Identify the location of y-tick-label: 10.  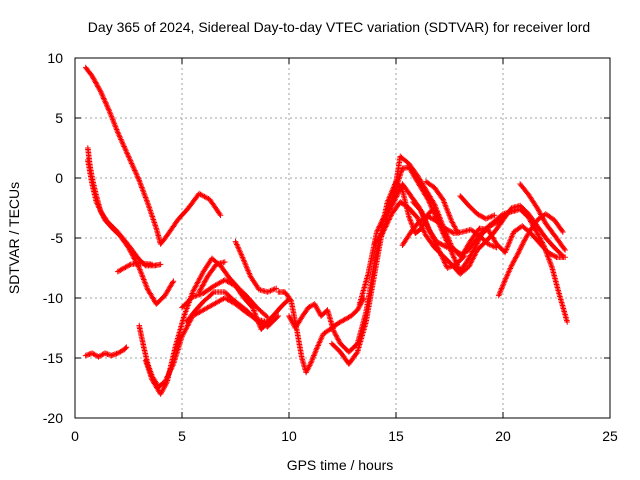
(55, 58).